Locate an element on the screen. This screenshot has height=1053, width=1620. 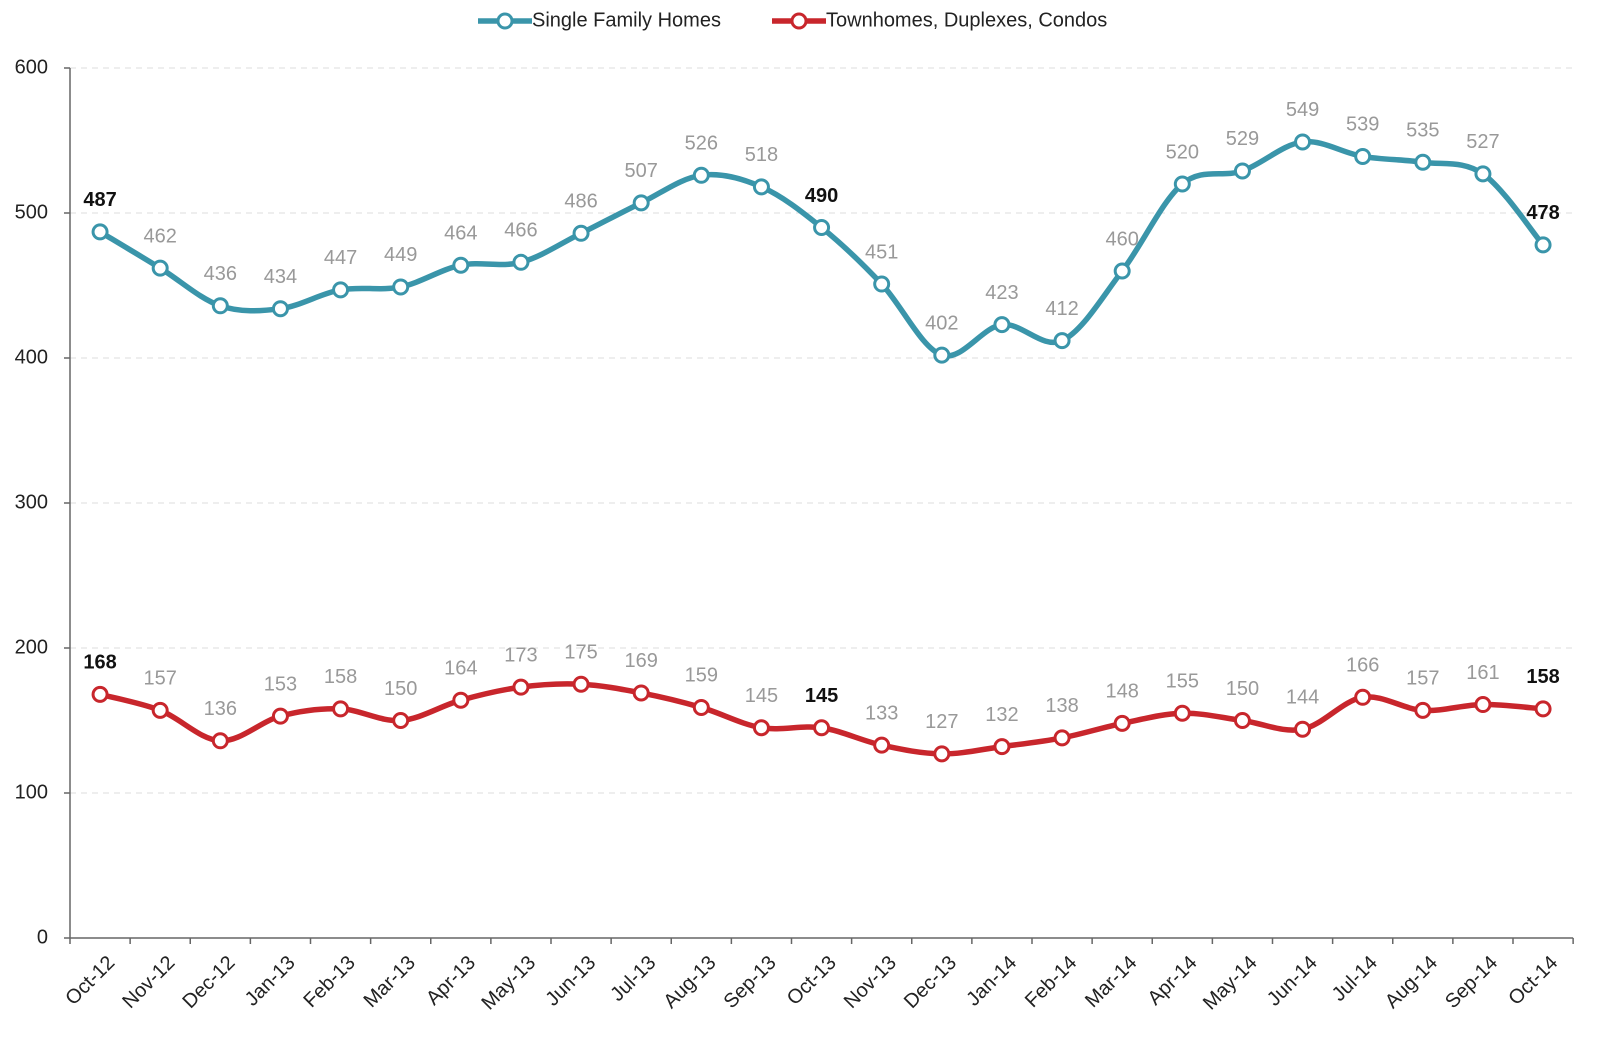
data-label: 402 is located at coordinates (941, 323).